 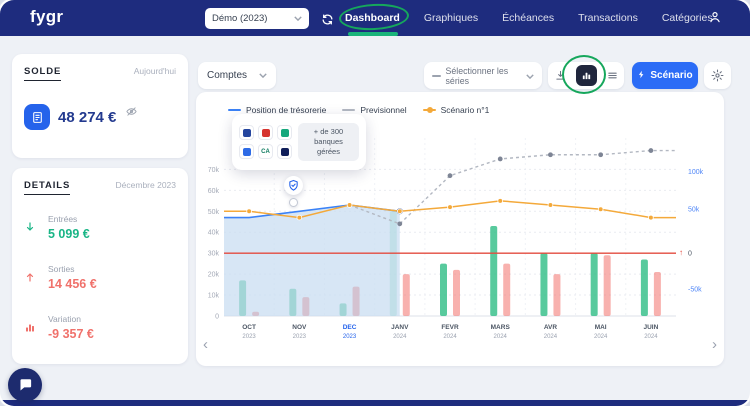 I want to click on workspace-select: Démo (2023), so click(x=257, y=18).